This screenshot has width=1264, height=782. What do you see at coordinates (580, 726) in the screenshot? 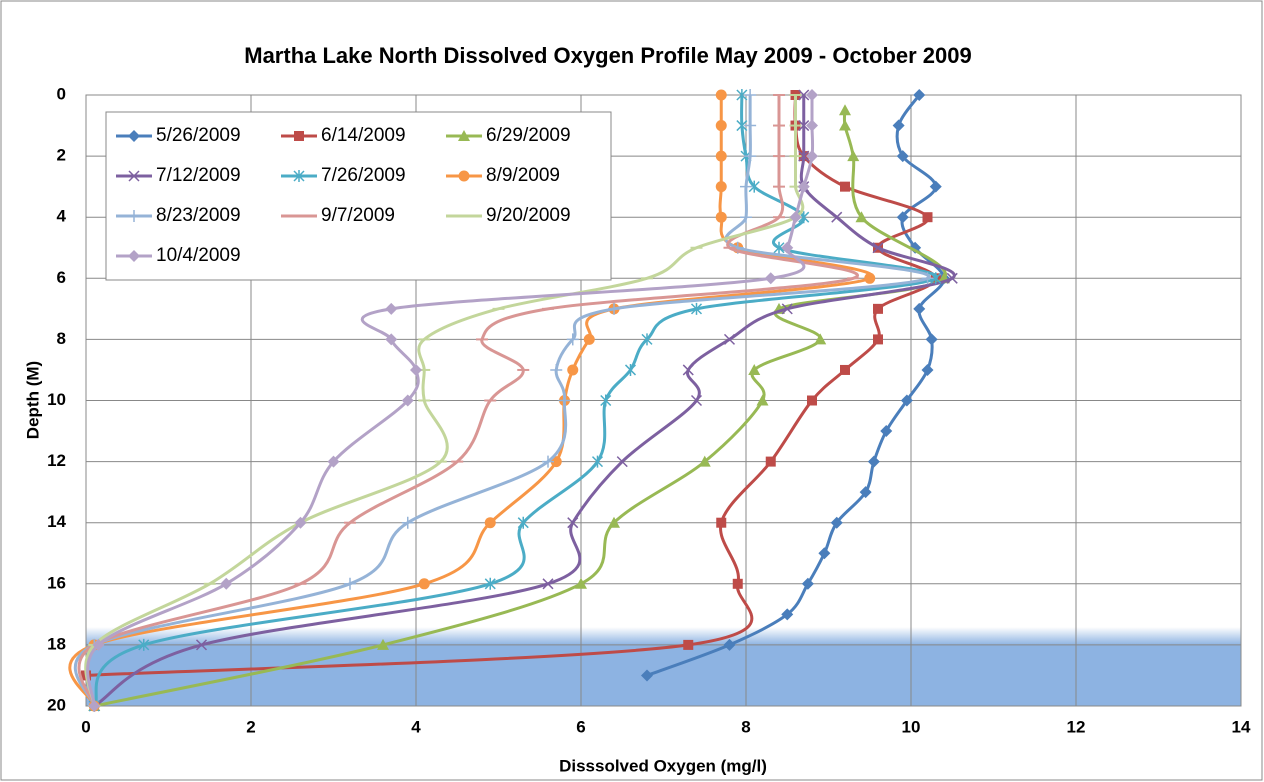
I see `x-tick-label: 6` at bounding box center [580, 726].